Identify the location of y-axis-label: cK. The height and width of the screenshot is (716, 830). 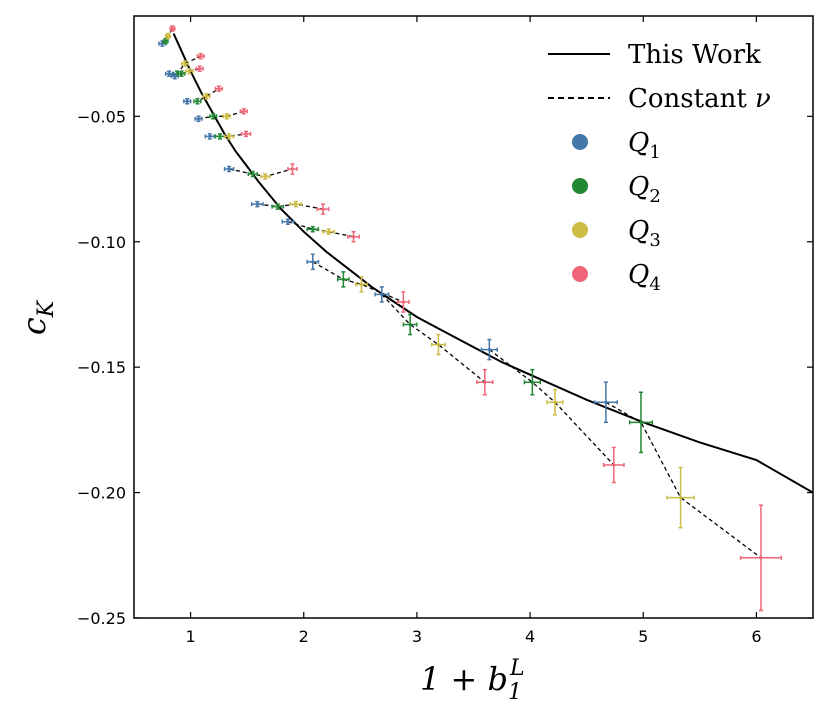
(37, 317).